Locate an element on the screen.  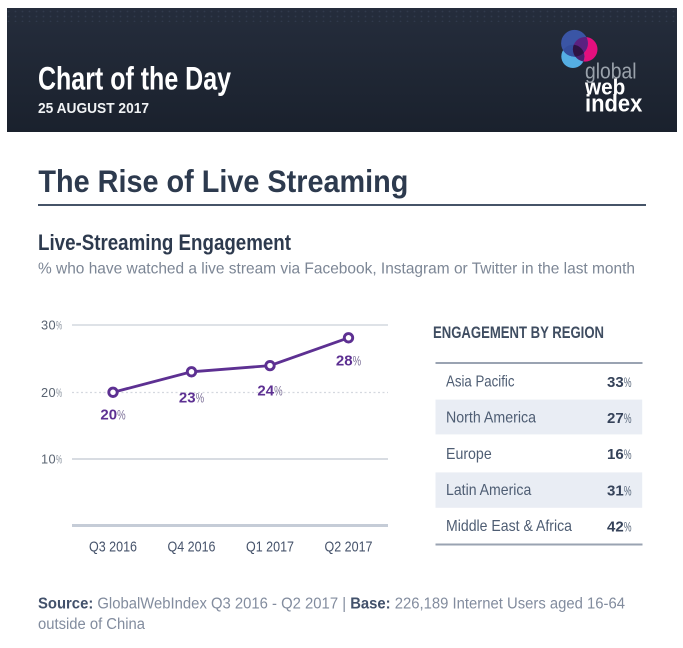
svg-text: Q3 2016 is located at coordinates (113, 547).